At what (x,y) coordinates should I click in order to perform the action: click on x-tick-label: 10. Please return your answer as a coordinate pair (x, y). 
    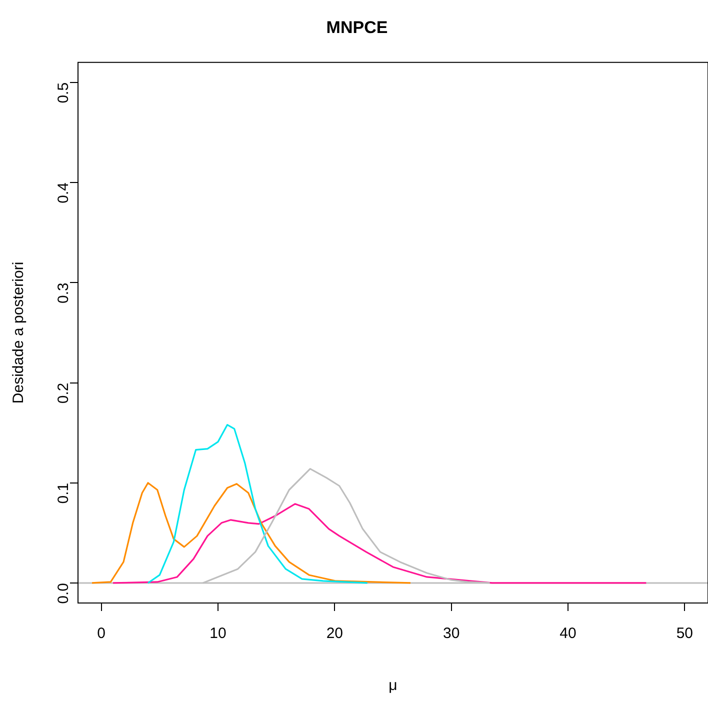
    Looking at the image, I should click on (218, 633).